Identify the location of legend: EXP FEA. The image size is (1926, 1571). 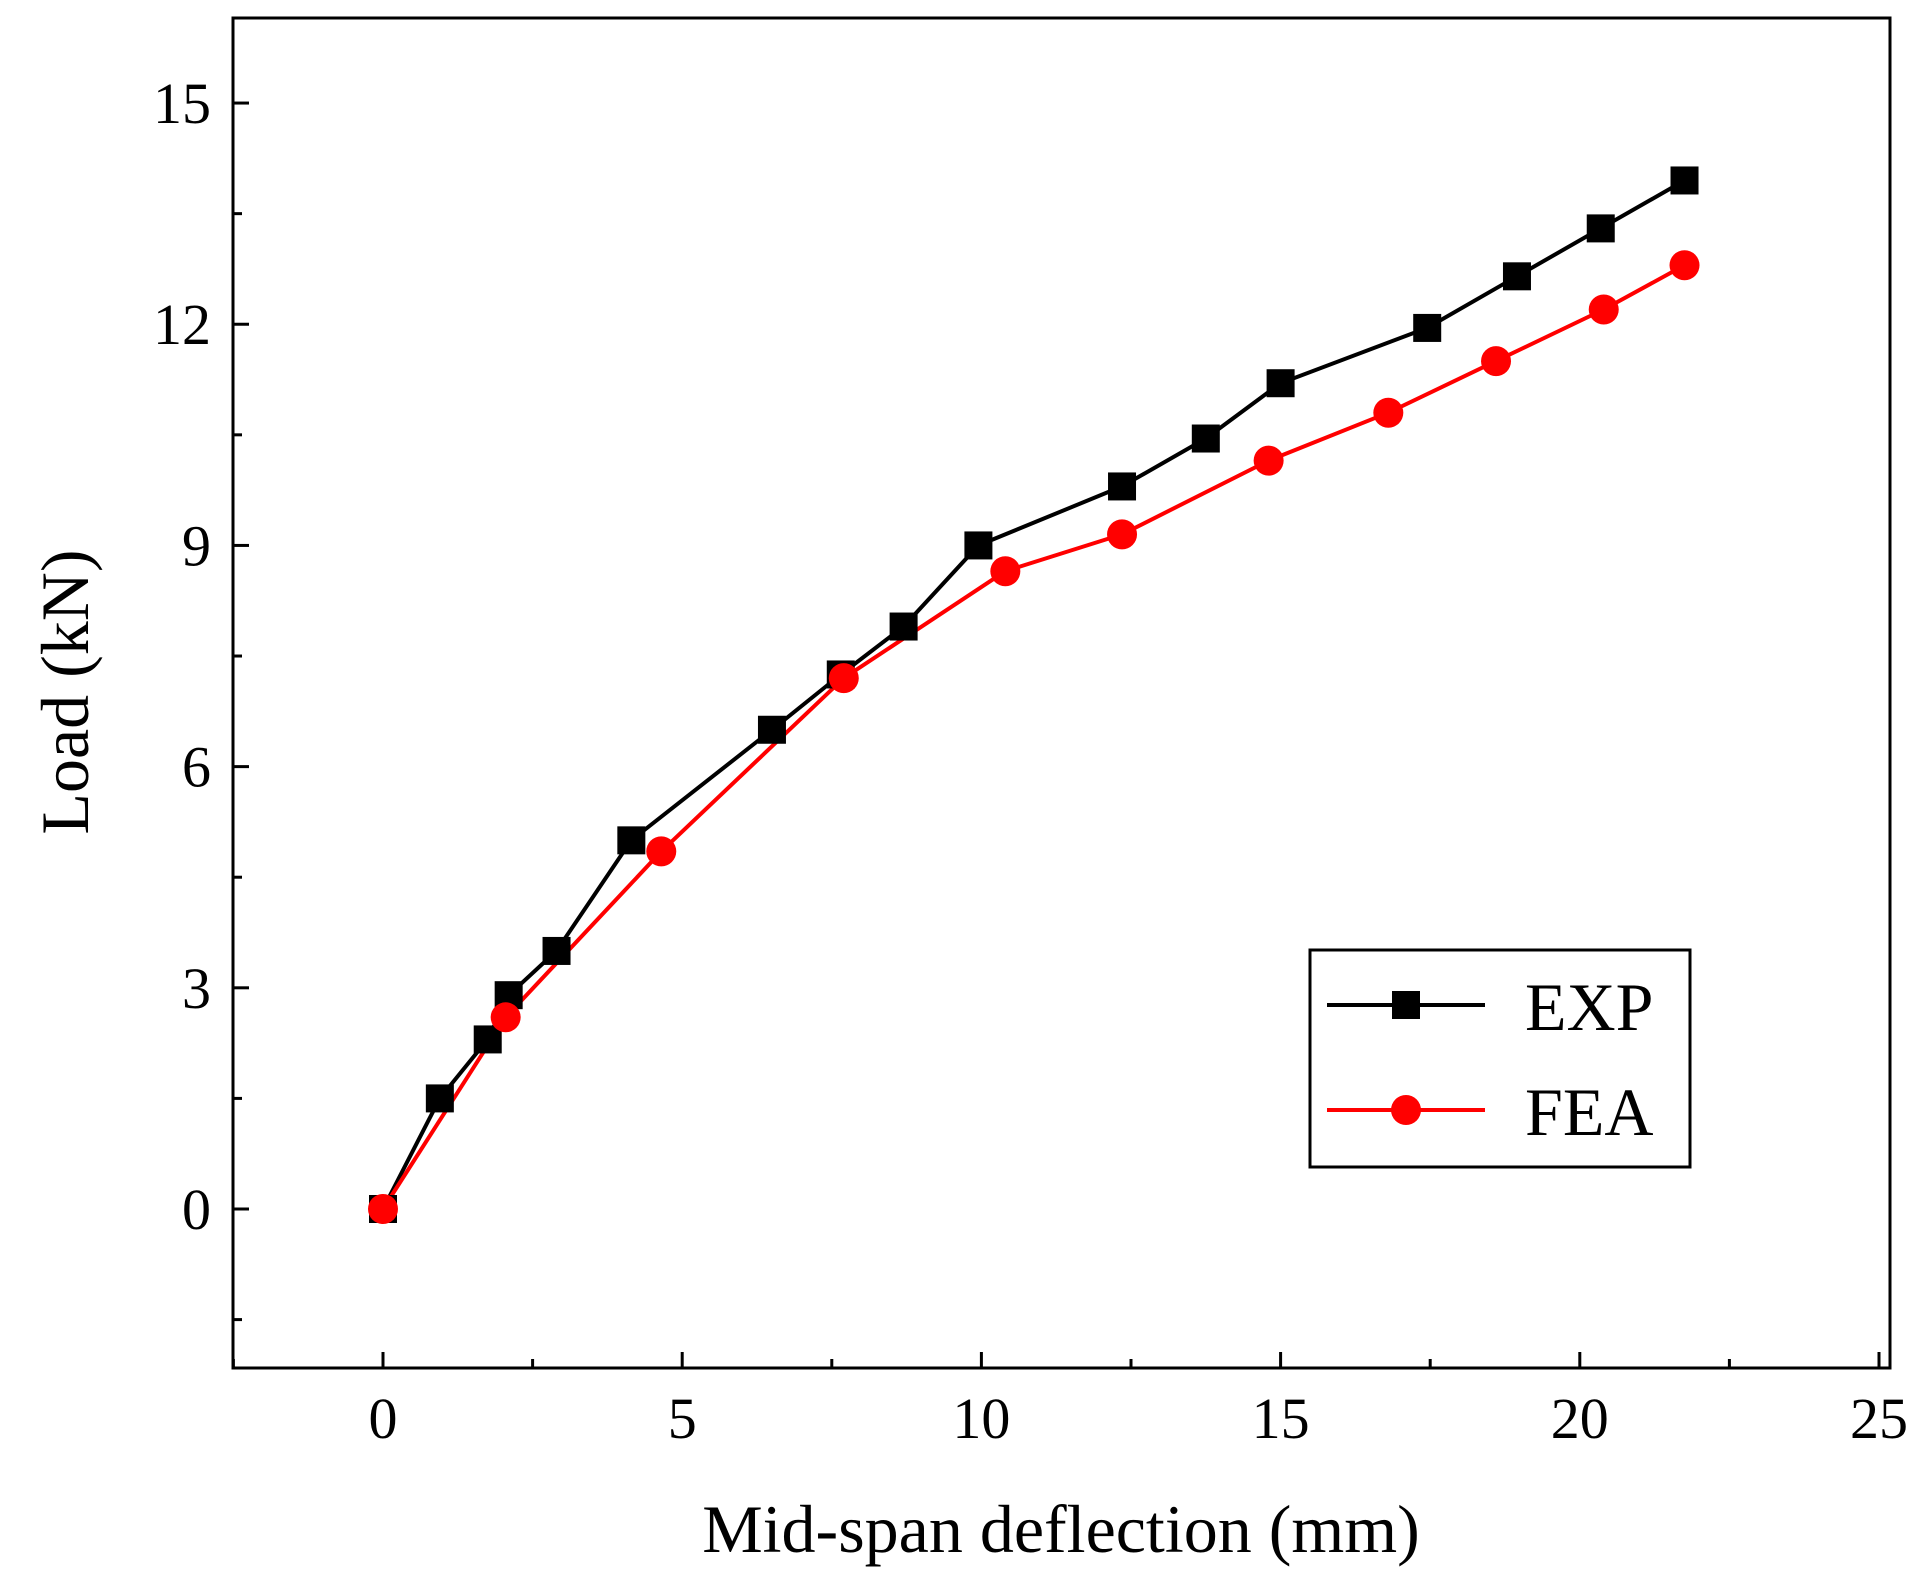
(1500, 1058).